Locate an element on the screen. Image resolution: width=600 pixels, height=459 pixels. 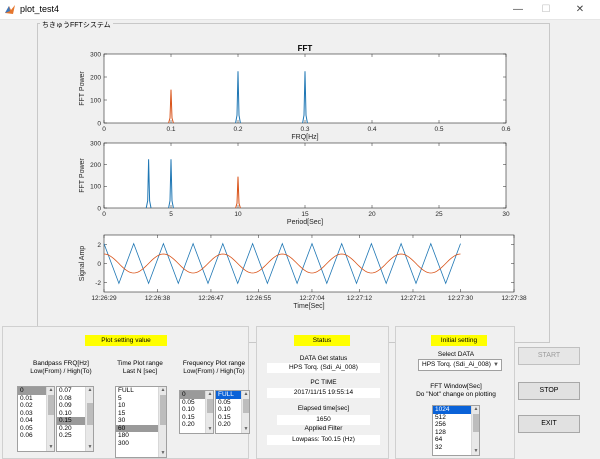
list-item: 0.25 is located at coordinates (65, 435).